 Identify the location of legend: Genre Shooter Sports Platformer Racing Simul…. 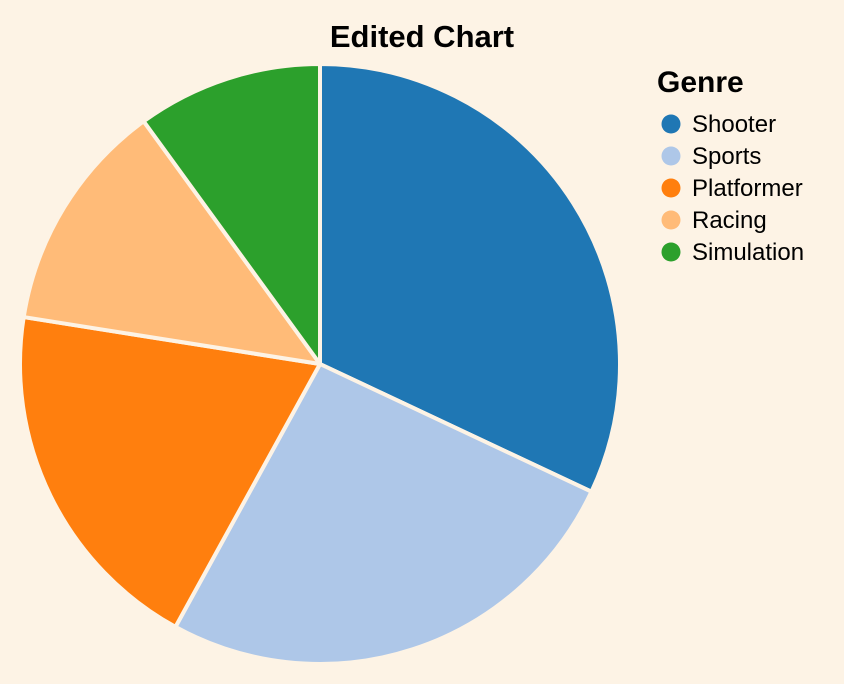
(730, 166).